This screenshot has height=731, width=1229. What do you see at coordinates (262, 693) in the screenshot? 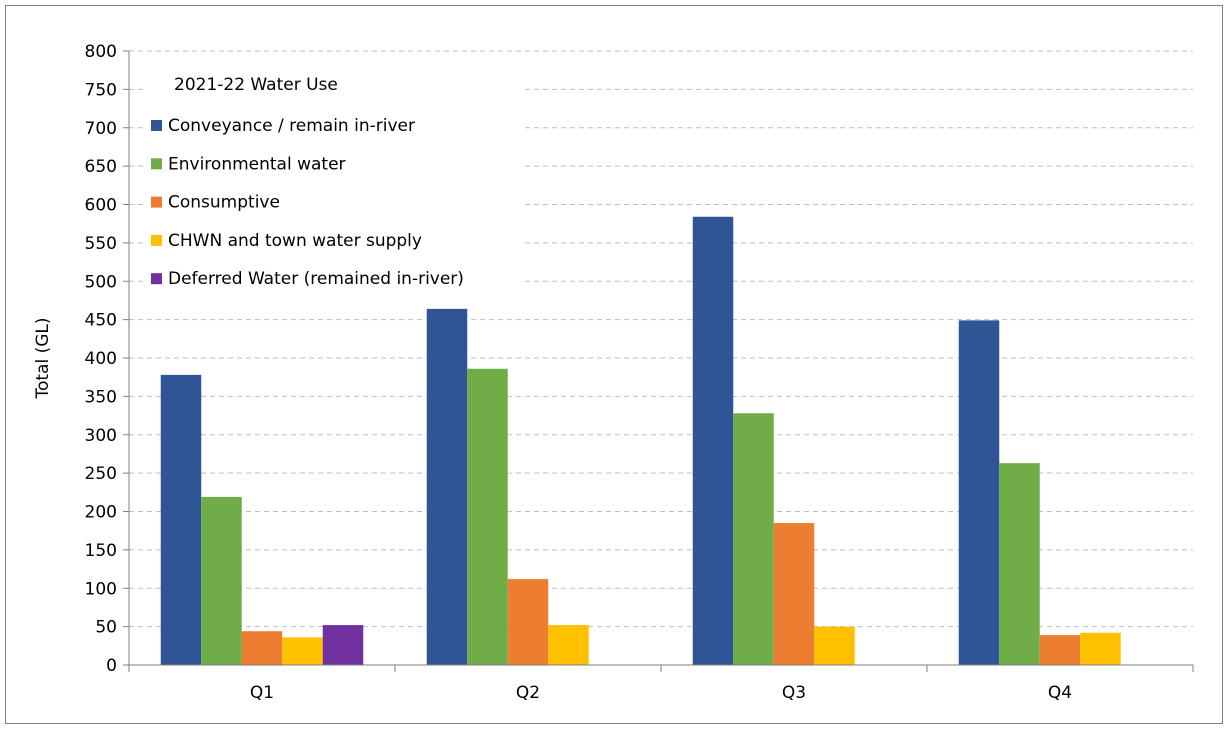
I see `x-tick-label-q1: Q1` at bounding box center [262, 693].